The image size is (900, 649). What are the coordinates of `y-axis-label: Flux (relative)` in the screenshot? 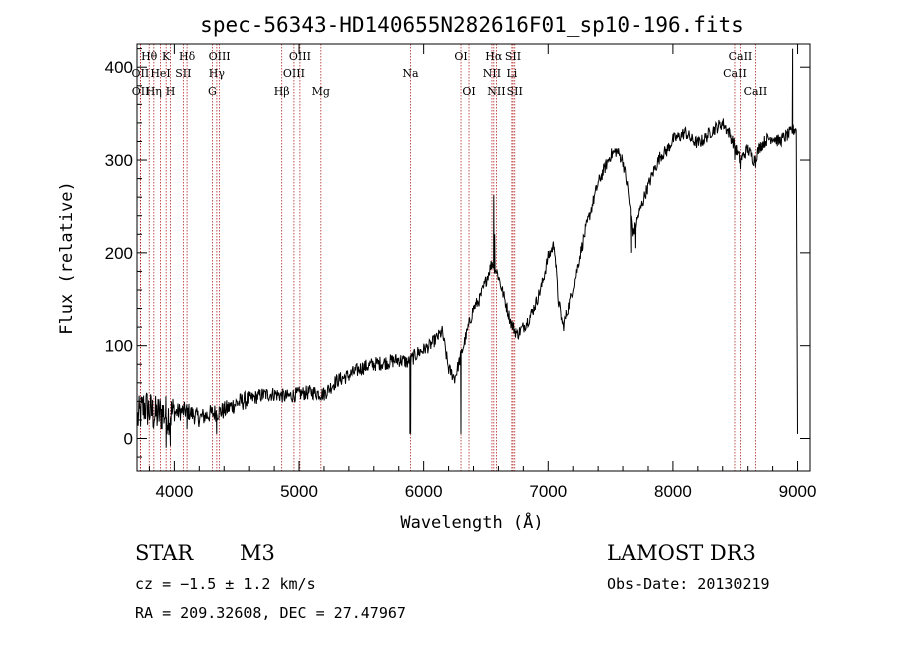 It's located at (67, 258).